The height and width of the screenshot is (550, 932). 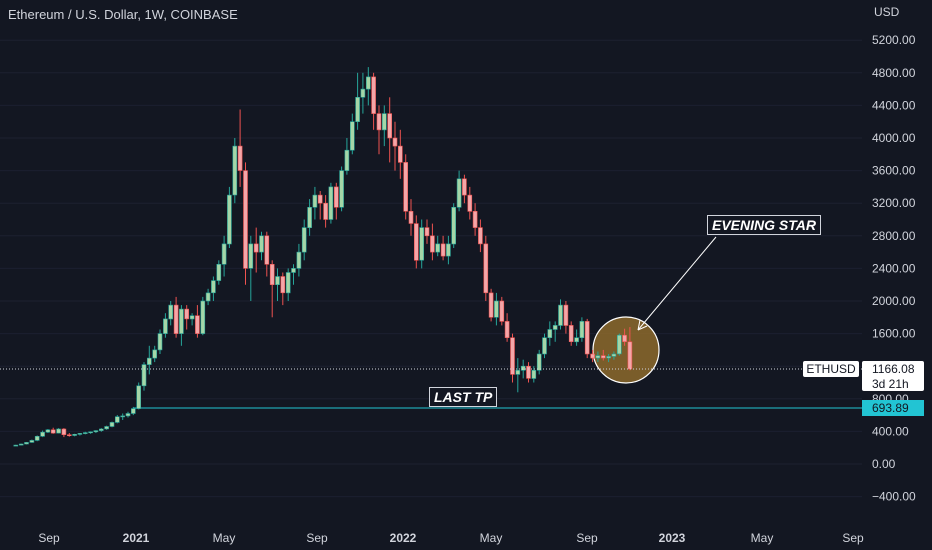 What do you see at coordinates (136, 538) in the screenshot?
I see `time-tick-label: 2021` at bounding box center [136, 538].